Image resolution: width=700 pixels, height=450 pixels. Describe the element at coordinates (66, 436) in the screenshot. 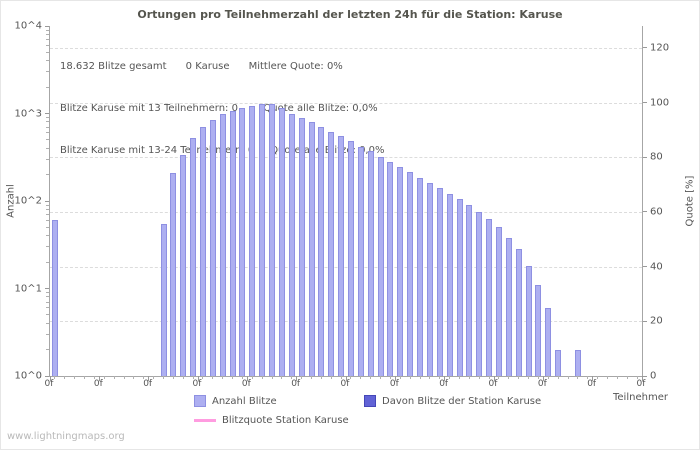

I see `watermark: www.lightningmaps.org` at that location.